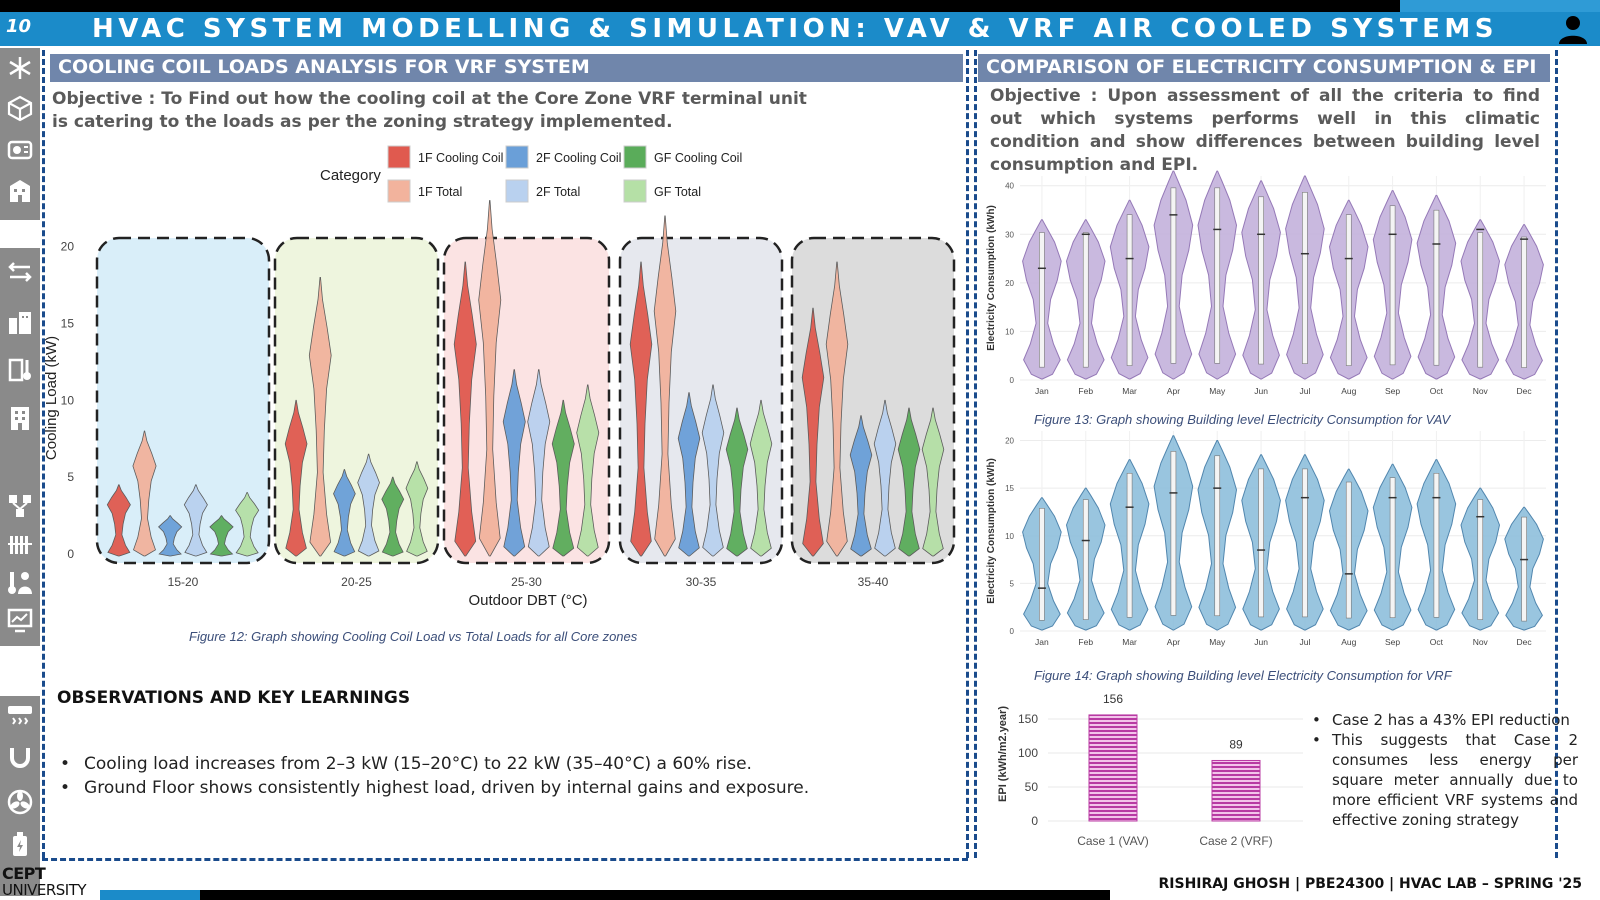 Image resolution: width=1600 pixels, height=900 pixels. What do you see at coordinates (20, 150) in the screenshot?
I see `thermostat-icon` at bounding box center [20, 150].